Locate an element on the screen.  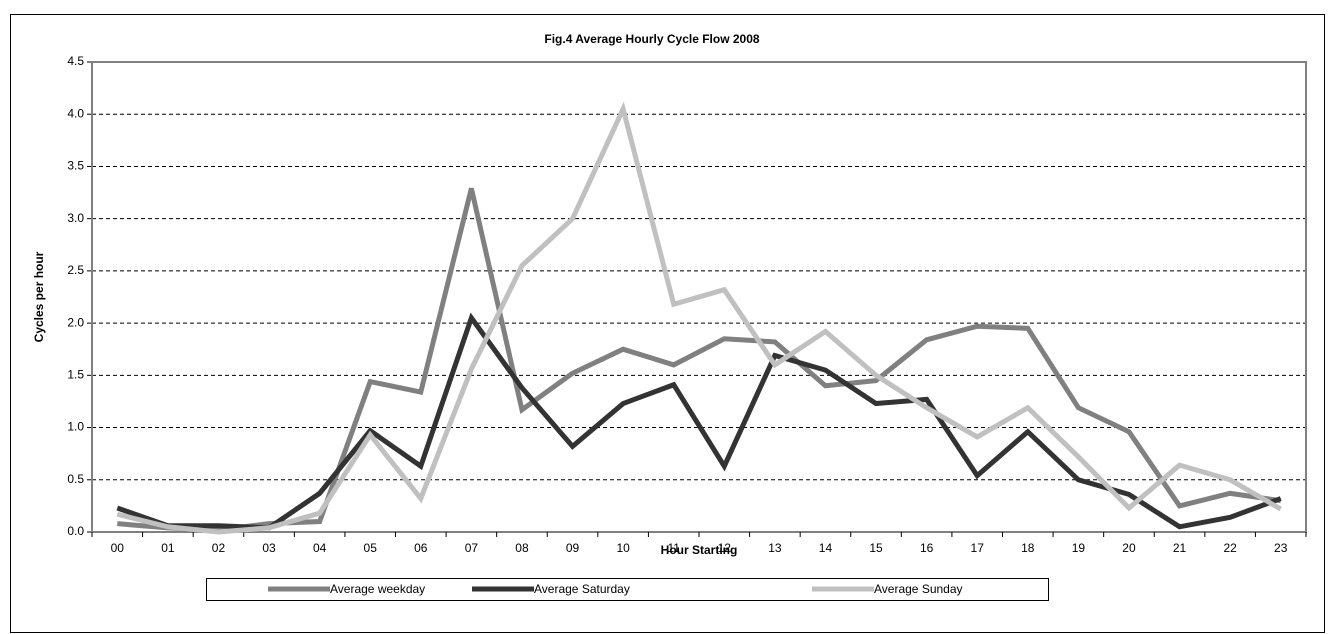
x-tick-label: 20 is located at coordinates (1129, 548).